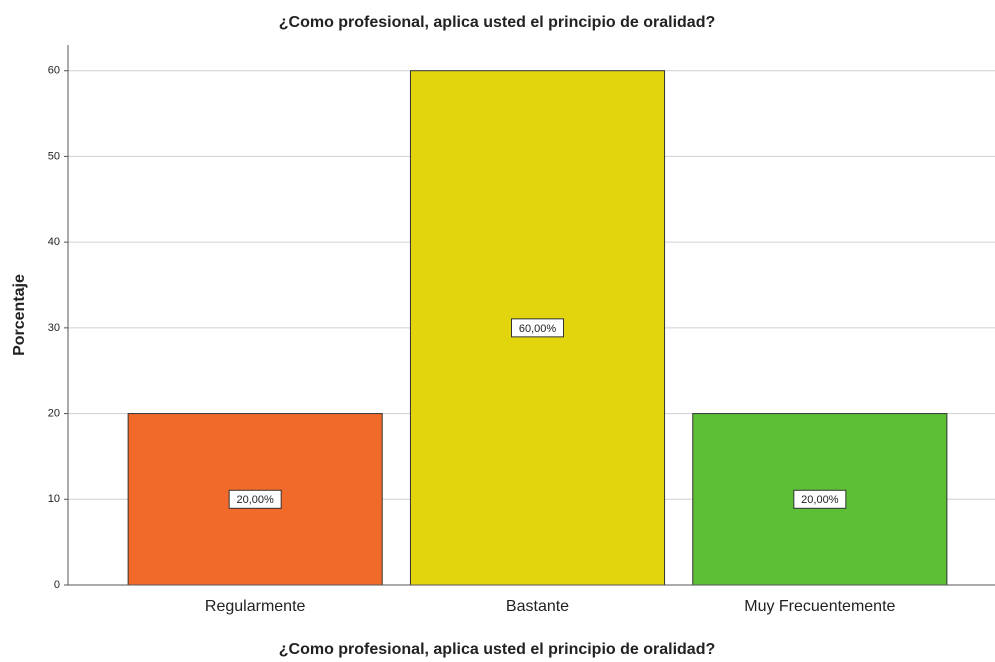 This screenshot has width=995, height=662. Describe the element at coordinates (54, 413) in the screenshot. I see `y-tick-label: 20` at that location.